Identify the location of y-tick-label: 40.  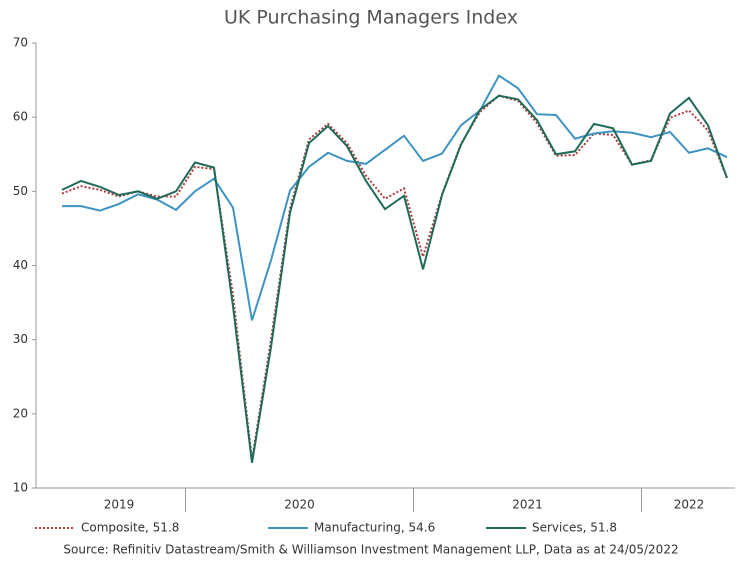
(20, 265).